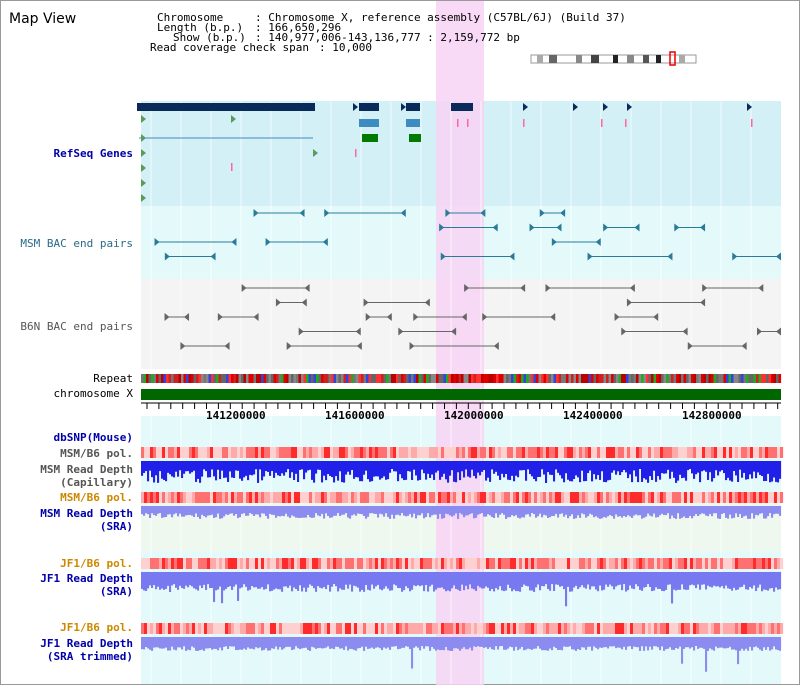  What do you see at coordinates (76, 326) in the screenshot?
I see `track-label-b6n-bac: B6N BAC end pairs` at bounding box center [76, 326].